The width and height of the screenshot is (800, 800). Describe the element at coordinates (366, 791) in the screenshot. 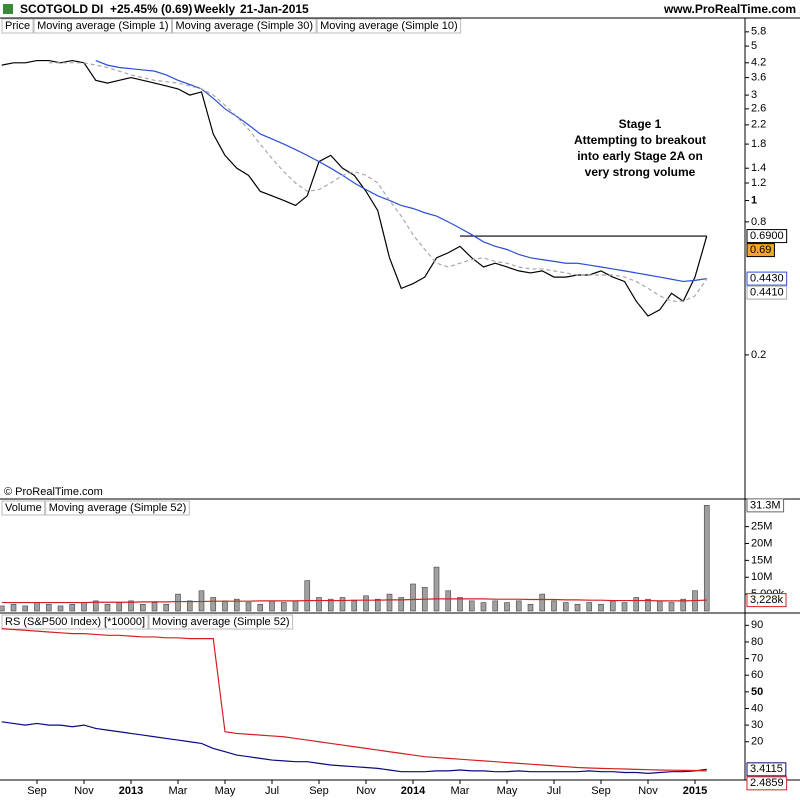

I see `x-tick-label: Nov` at that location.